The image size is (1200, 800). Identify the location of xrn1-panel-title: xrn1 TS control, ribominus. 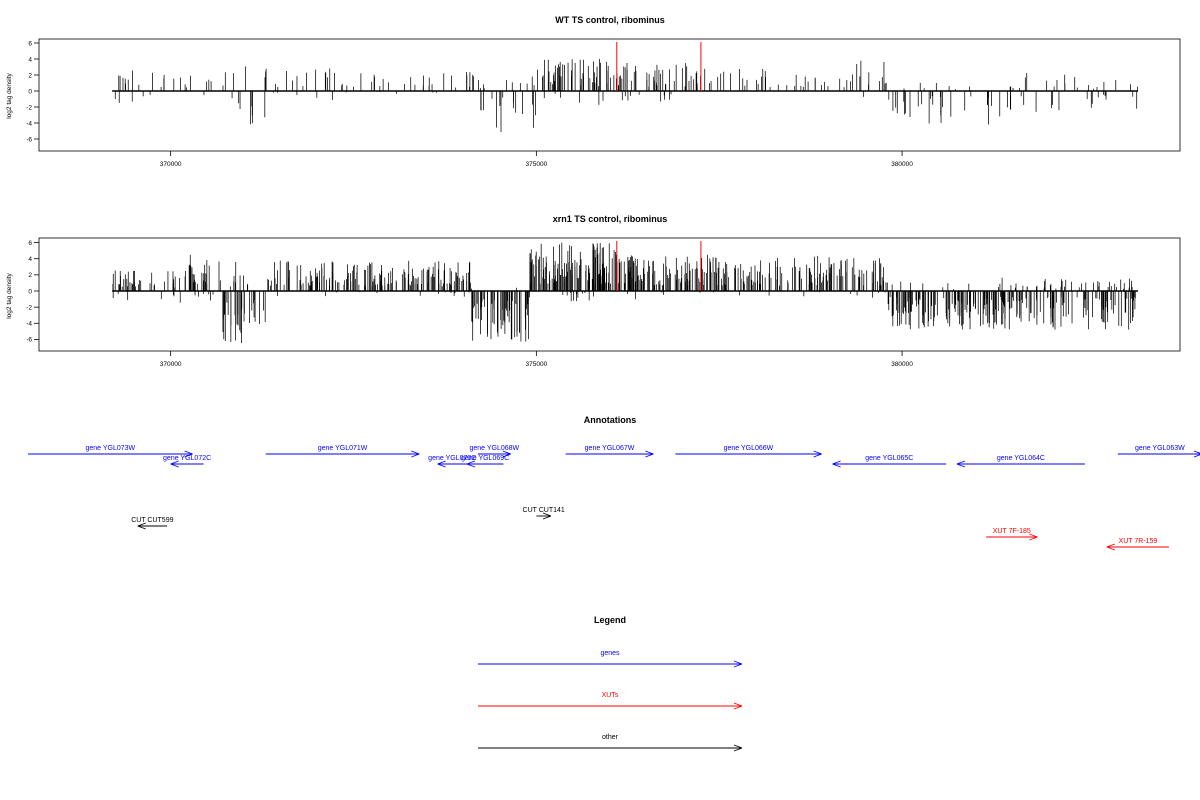
(610, 219).